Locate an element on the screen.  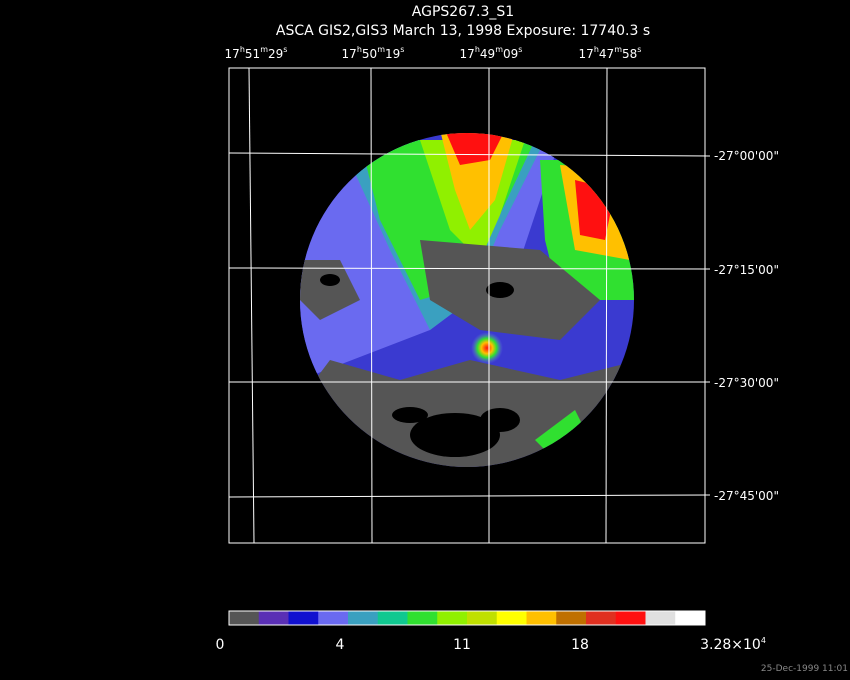
label: 17h50m19s is located at coordinates (373, 53).